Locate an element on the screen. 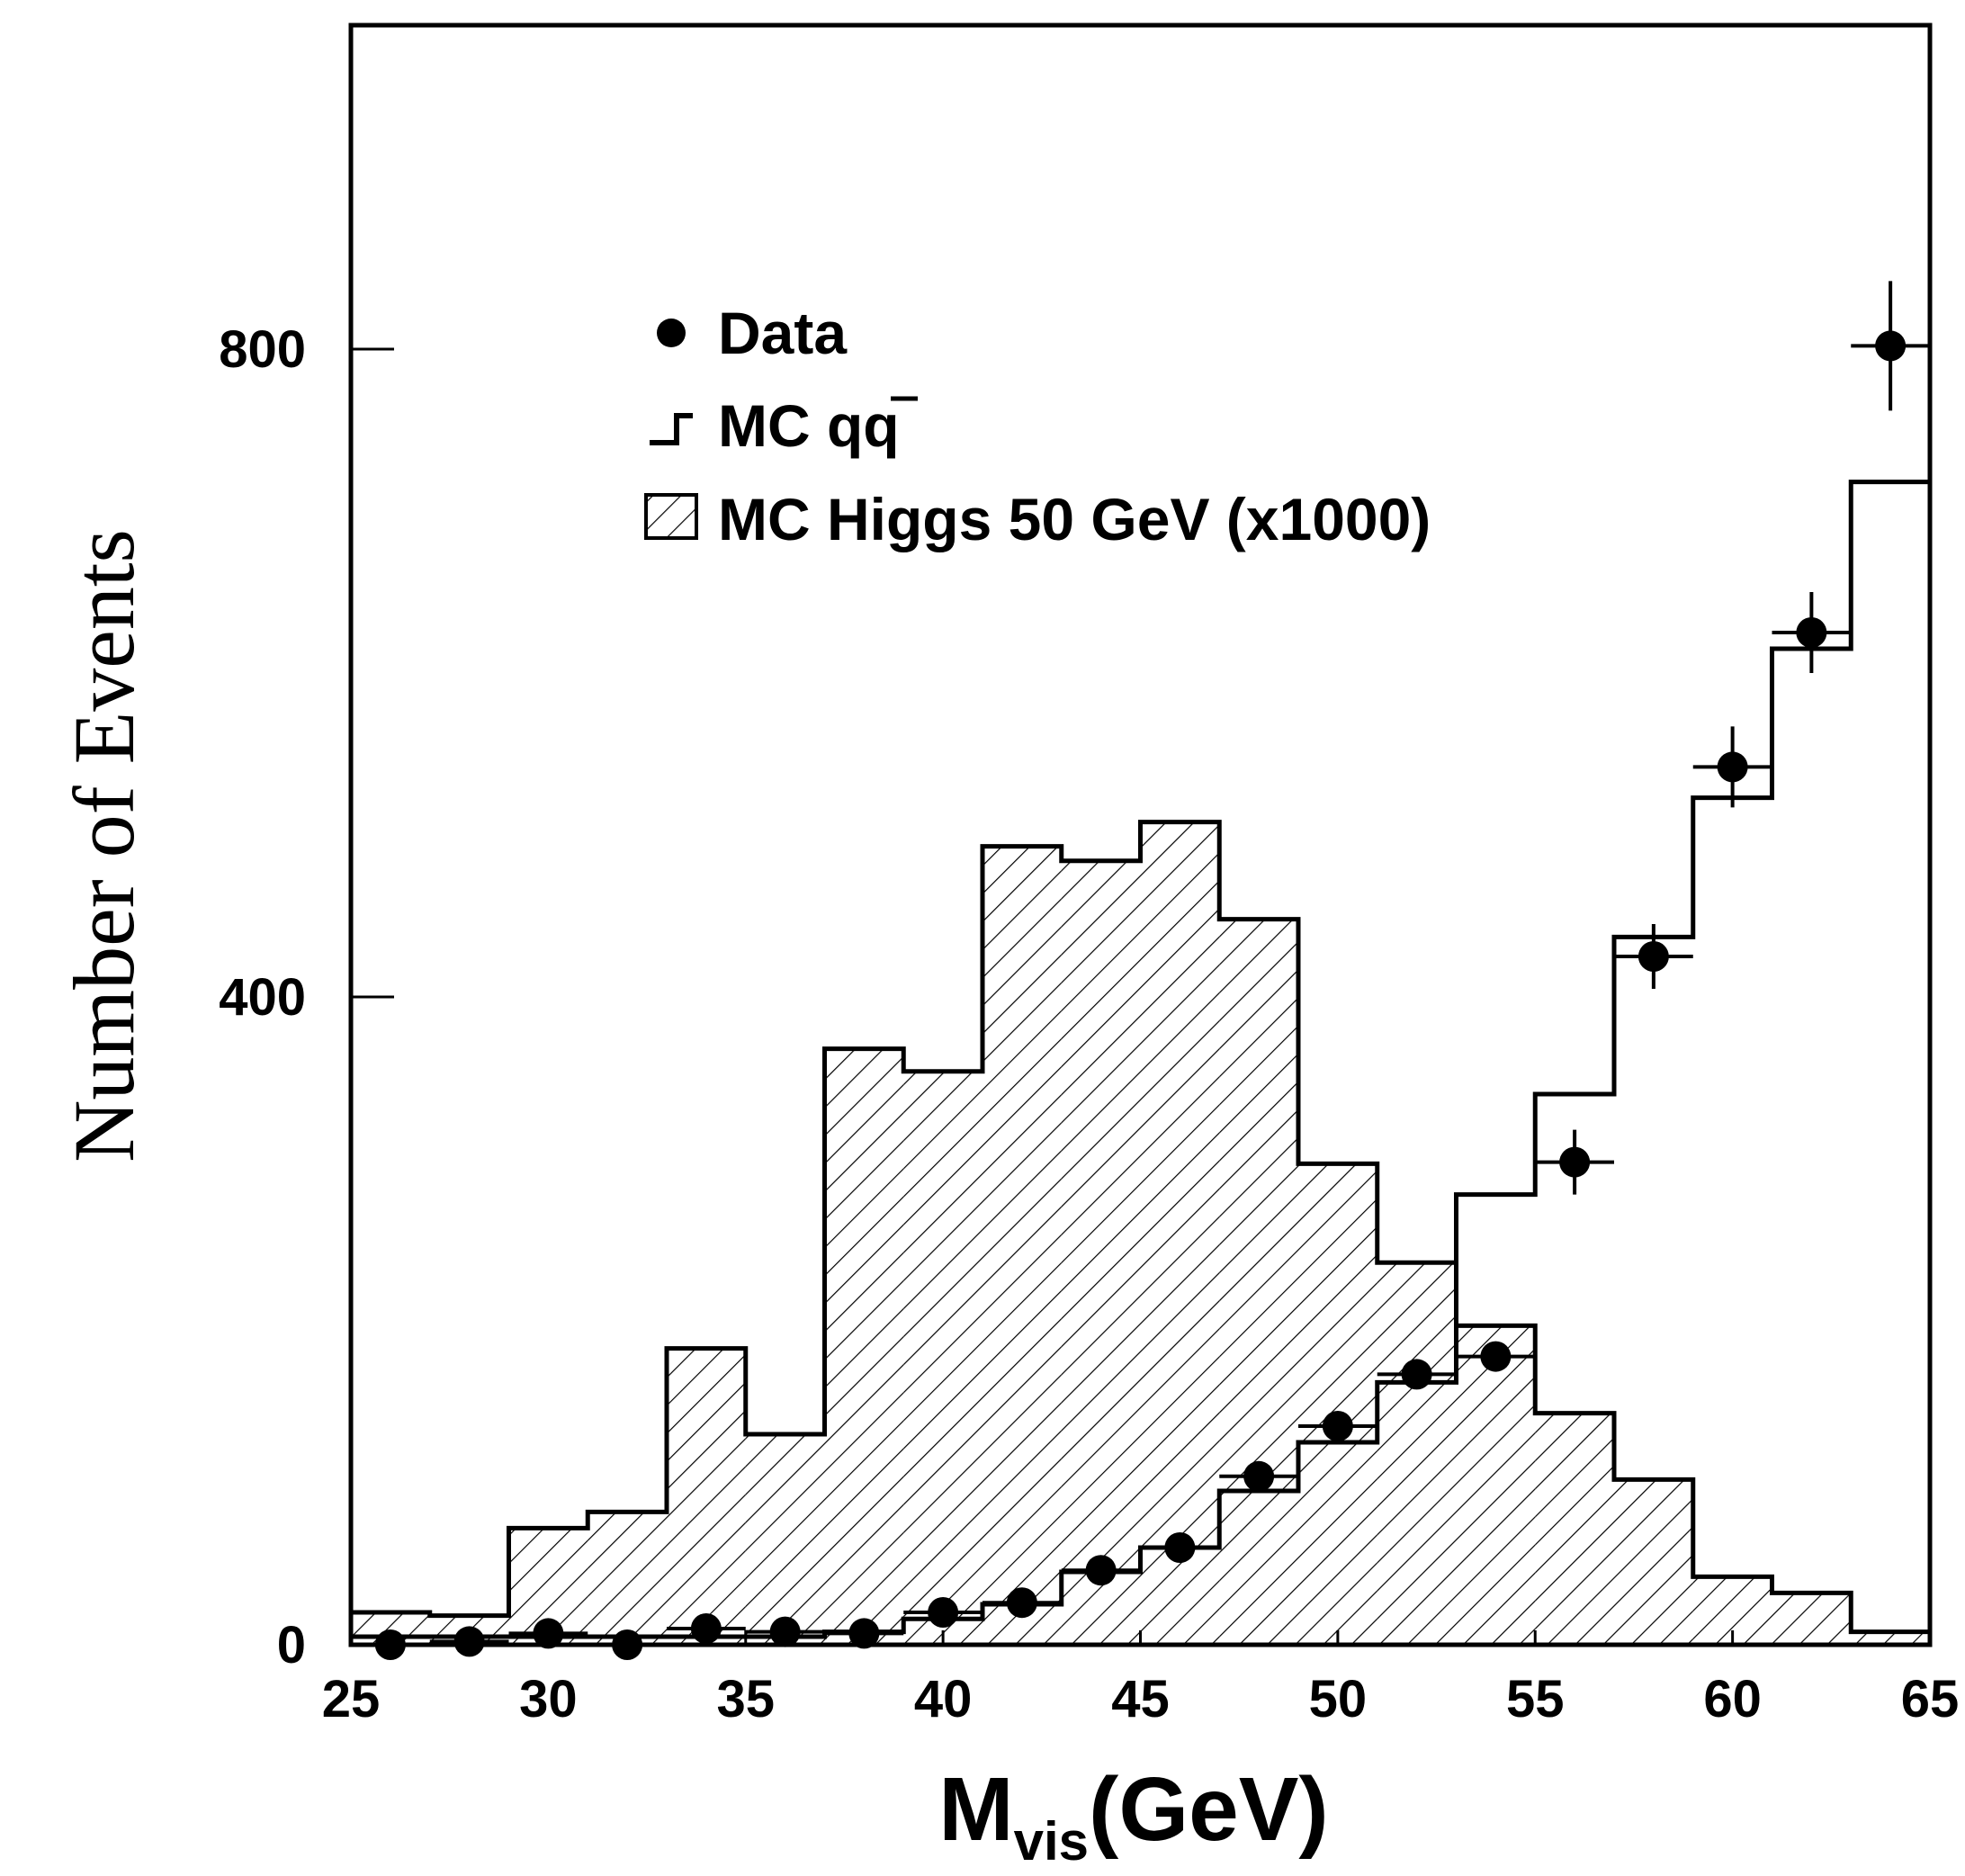  x-tick-label: 55 is located at coordinates (1535, 1699).